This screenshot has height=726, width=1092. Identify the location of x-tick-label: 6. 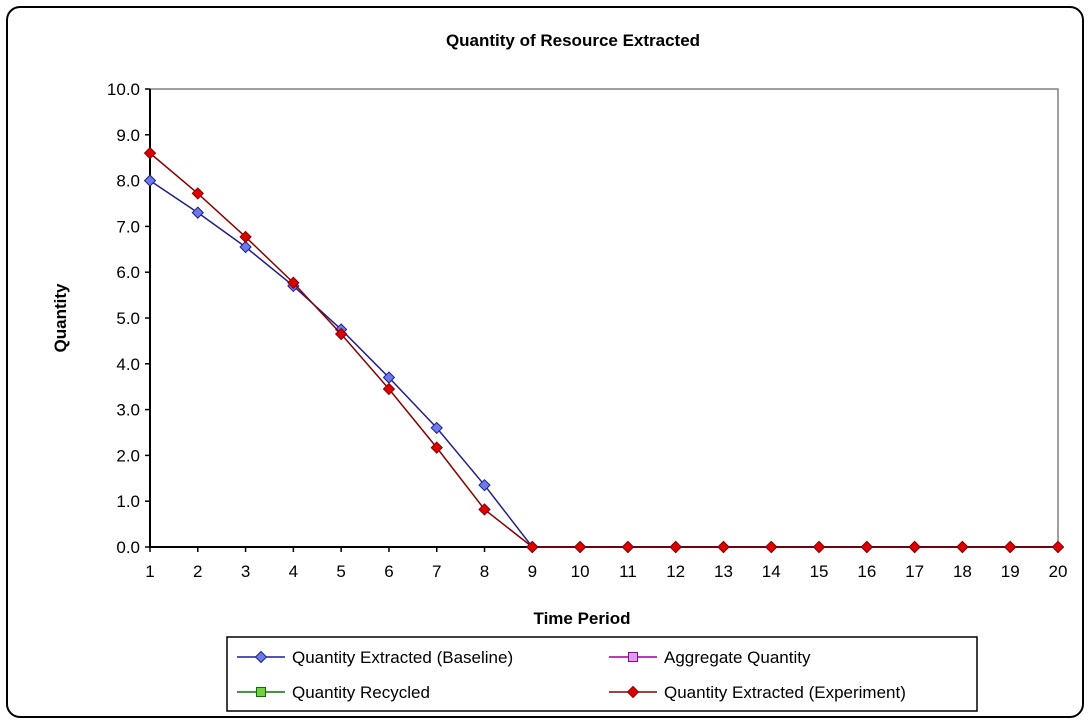
(388, 571).